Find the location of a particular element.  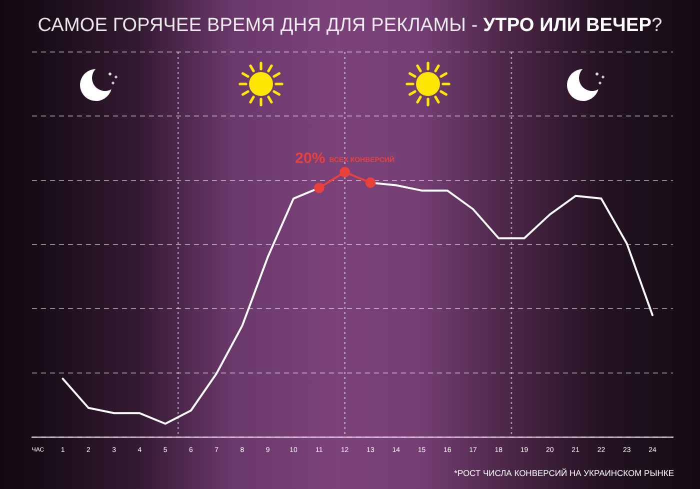

text: *РОСТ ЧИСЛА КОНВЕРСИЙ НА УКРАИНСКОМ РЫНКЕ is located at coordinates (564, 473).